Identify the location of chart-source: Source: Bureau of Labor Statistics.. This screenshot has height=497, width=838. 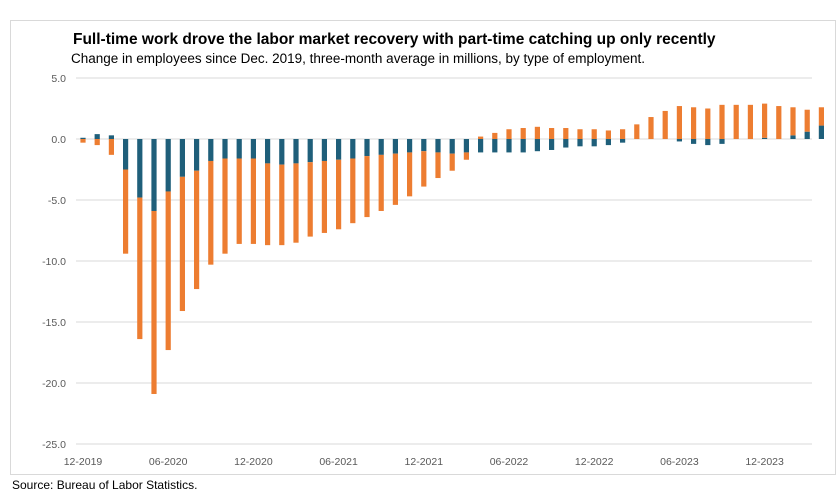
(105, 485).